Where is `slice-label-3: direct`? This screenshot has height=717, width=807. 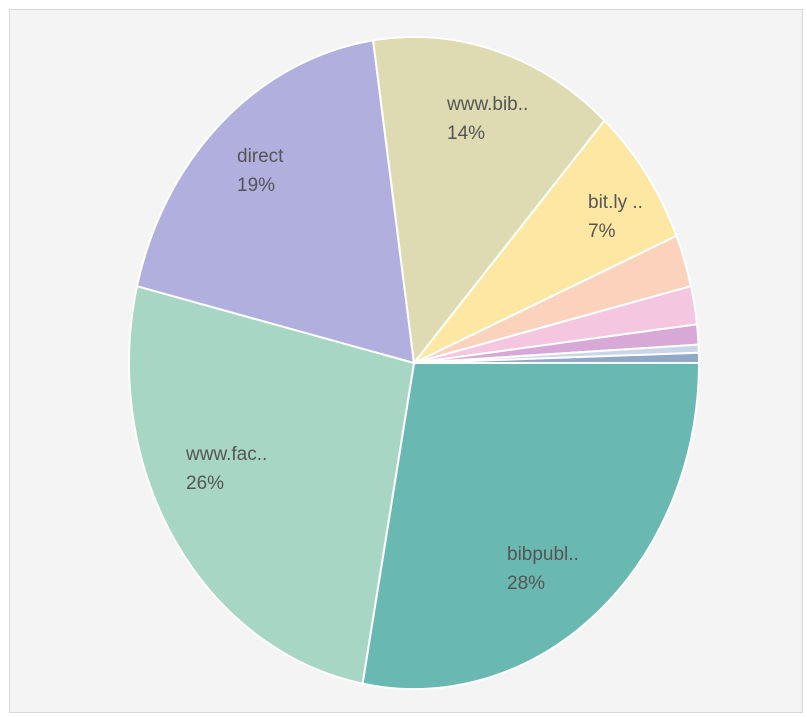 slice-label-3: direct is located at coordinates (260, 156).